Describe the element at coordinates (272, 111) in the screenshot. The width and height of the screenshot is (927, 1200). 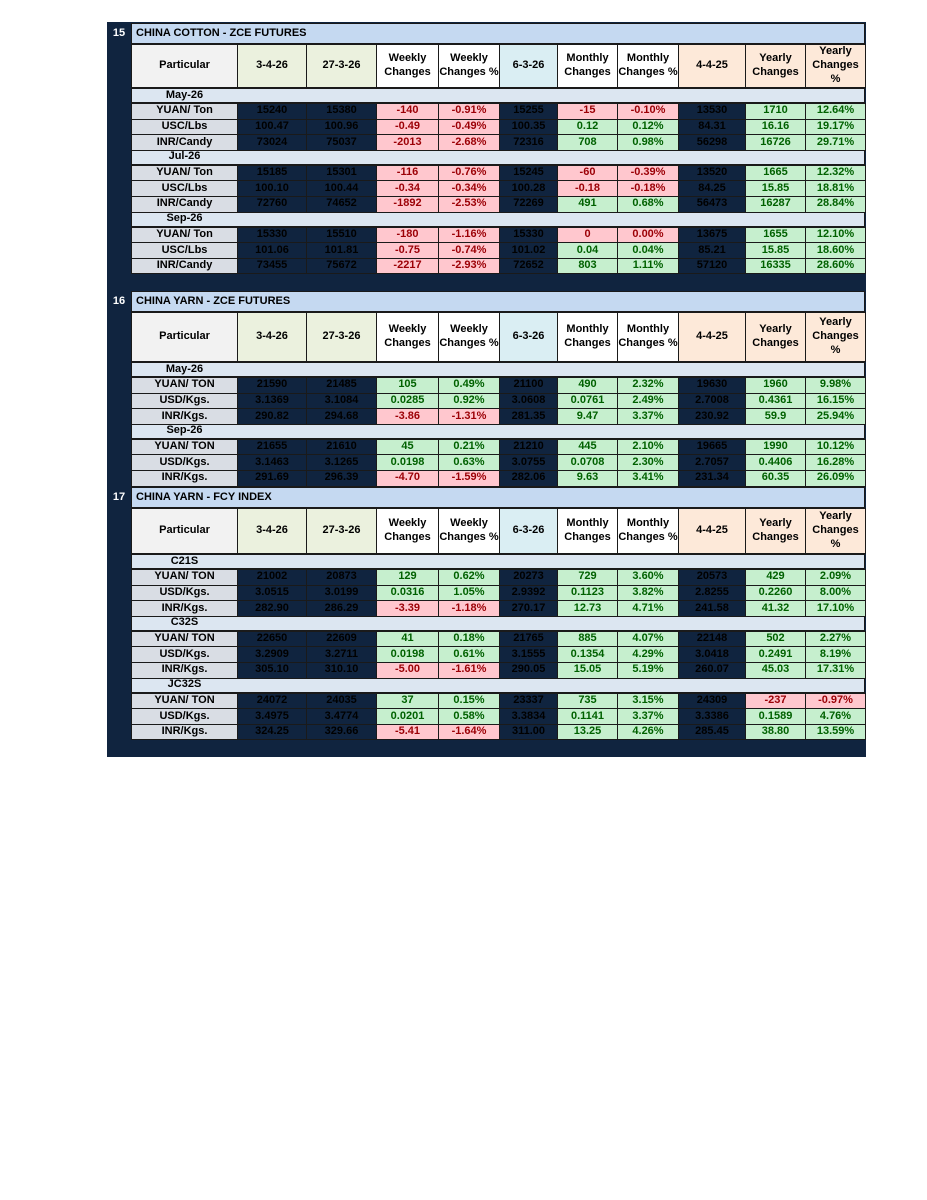
I see `data-cell: 15240` at that location.